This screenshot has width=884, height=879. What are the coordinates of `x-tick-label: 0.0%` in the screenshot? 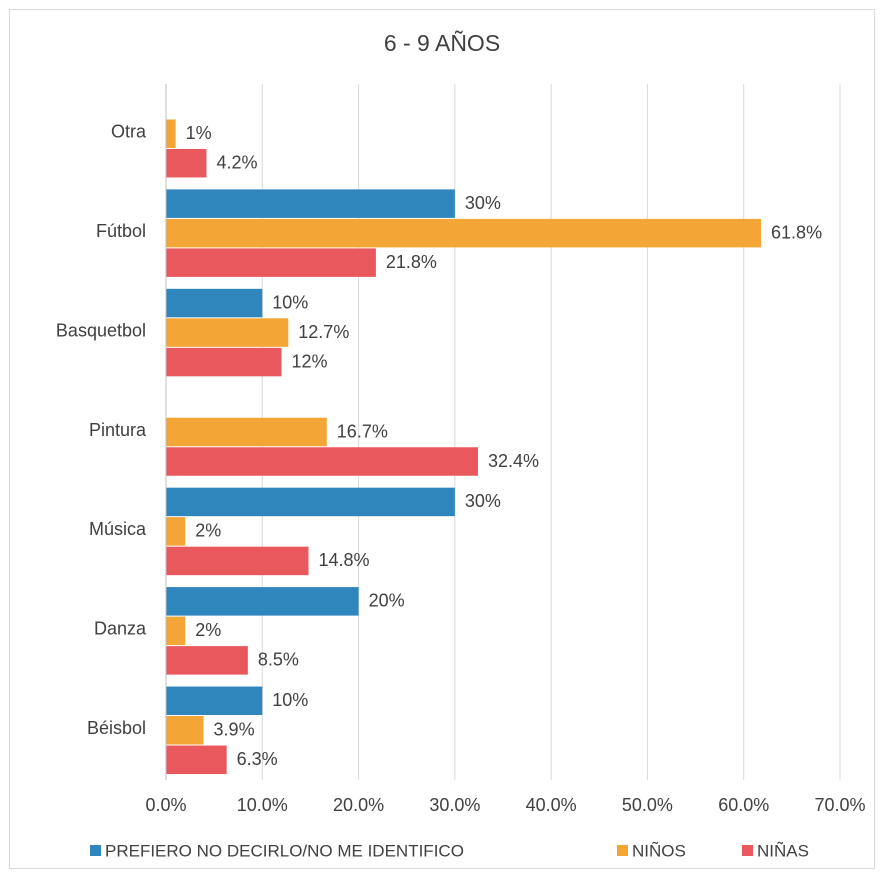 It's located at (165, 805).